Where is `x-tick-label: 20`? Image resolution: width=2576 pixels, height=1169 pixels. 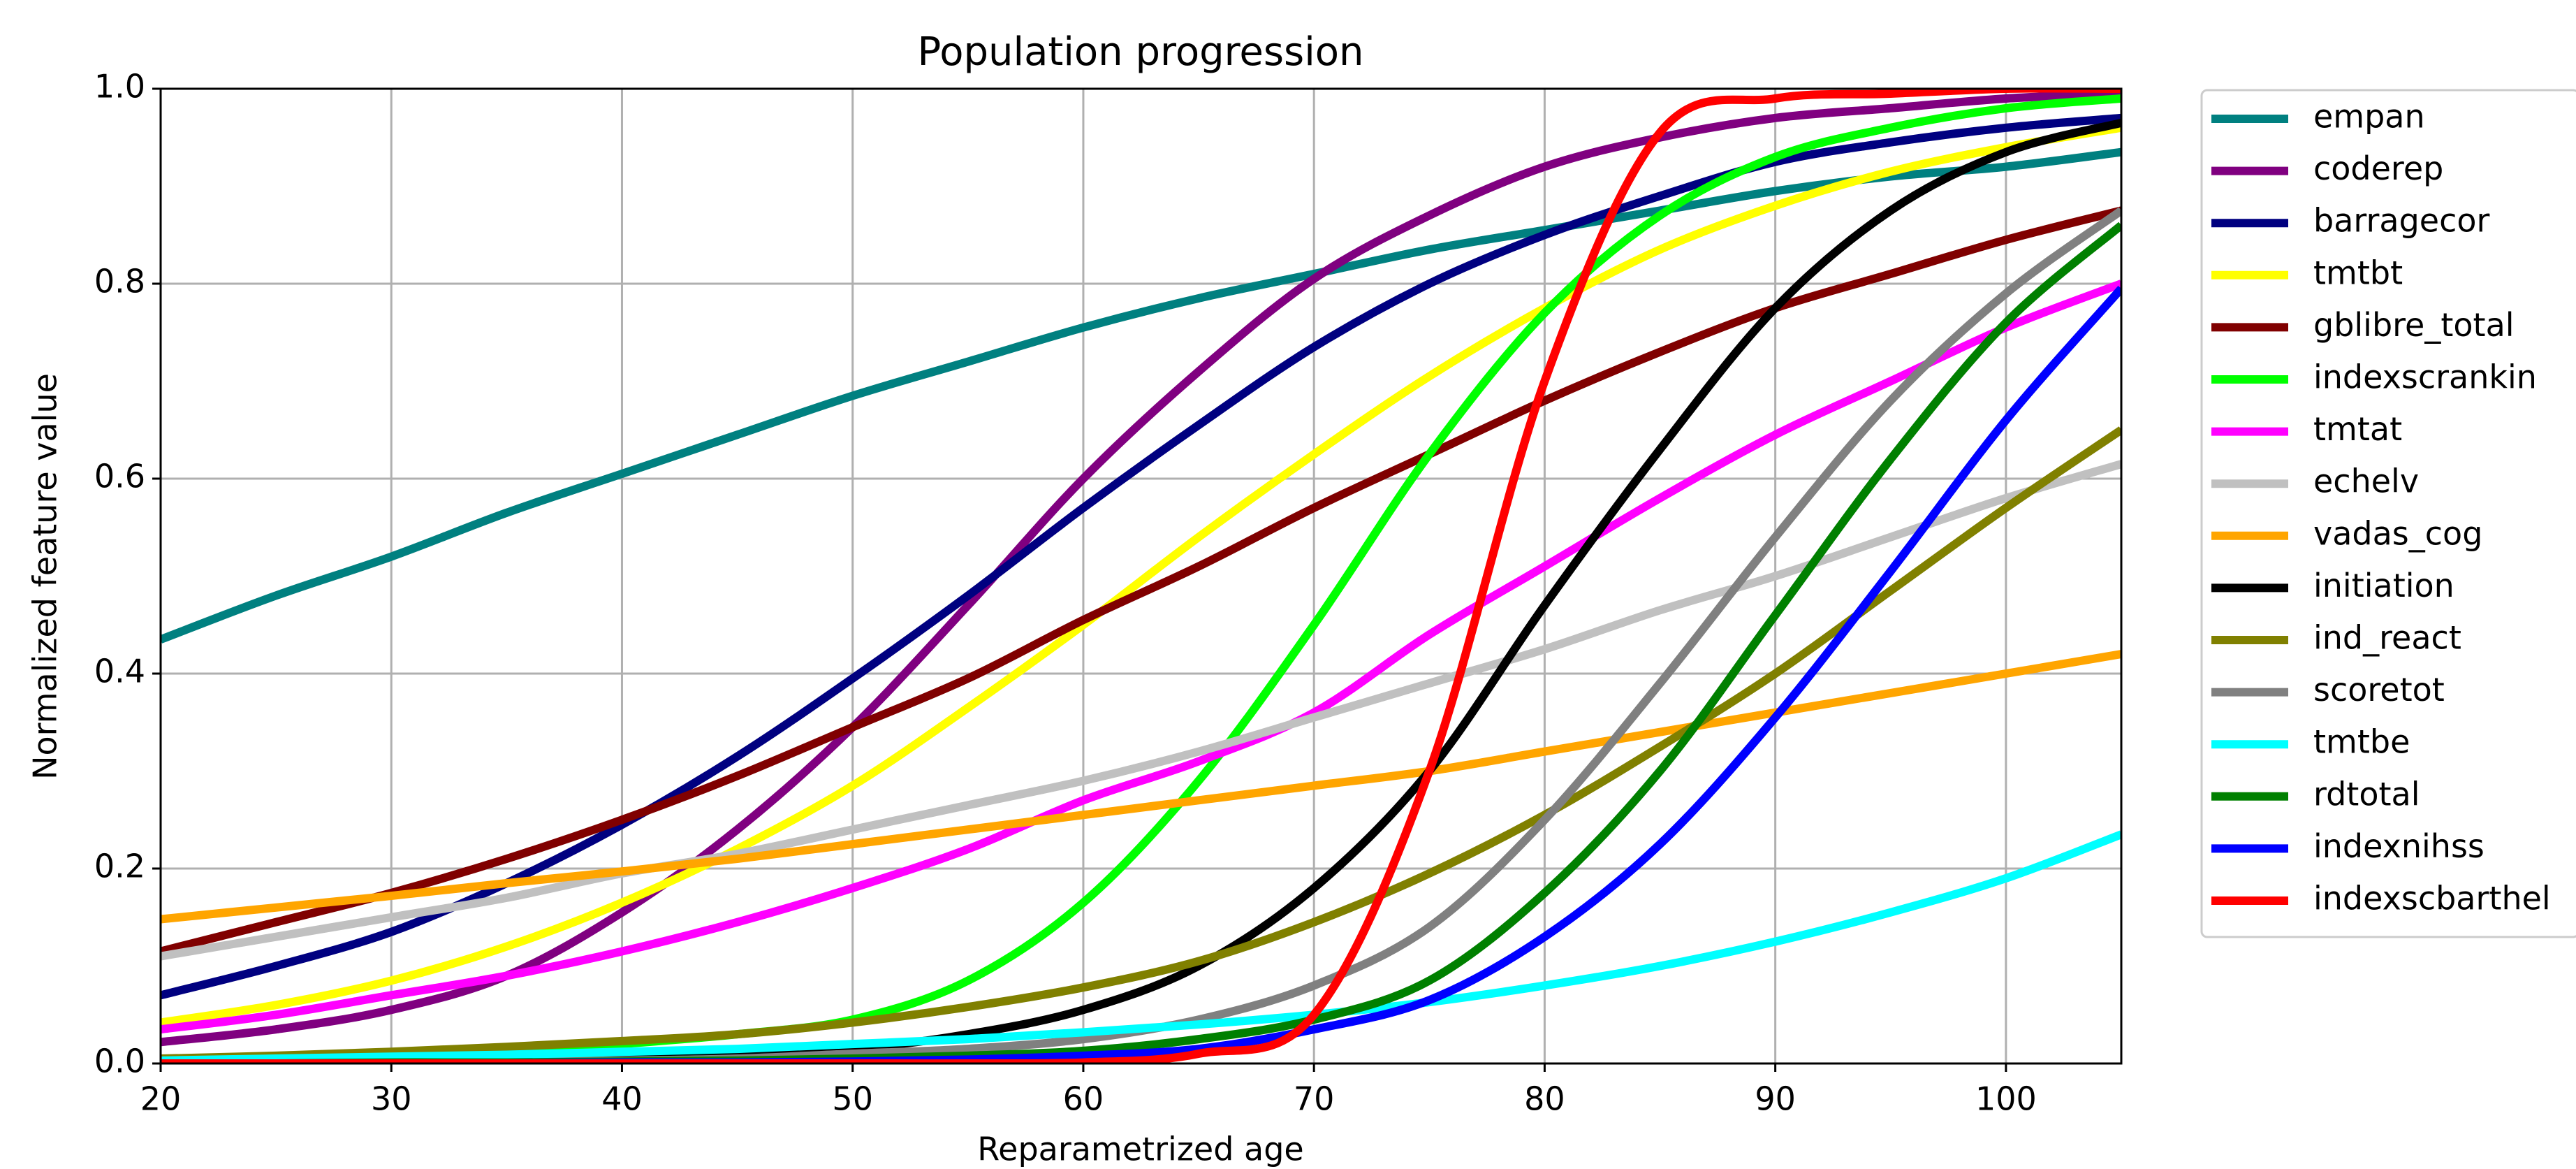
x-tick-label: 20 is located at coordinates (161, 1099).